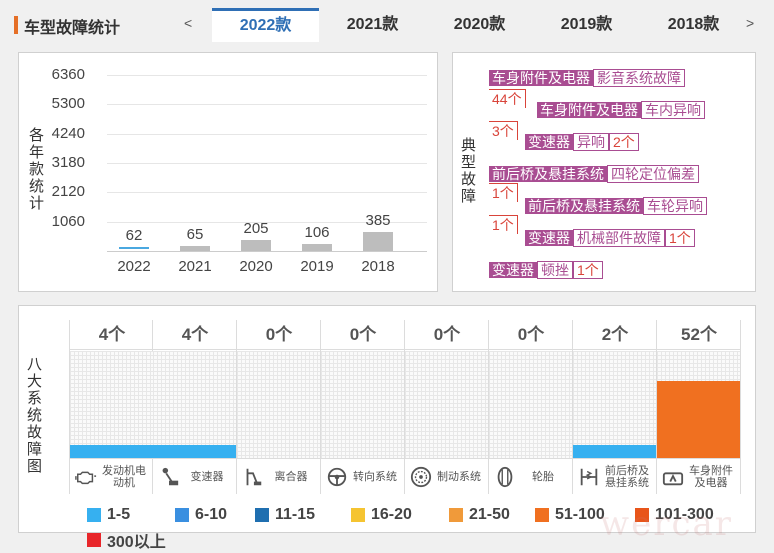  I want to click on system-column: 52个 车身附件及电器, so click(699, 407).